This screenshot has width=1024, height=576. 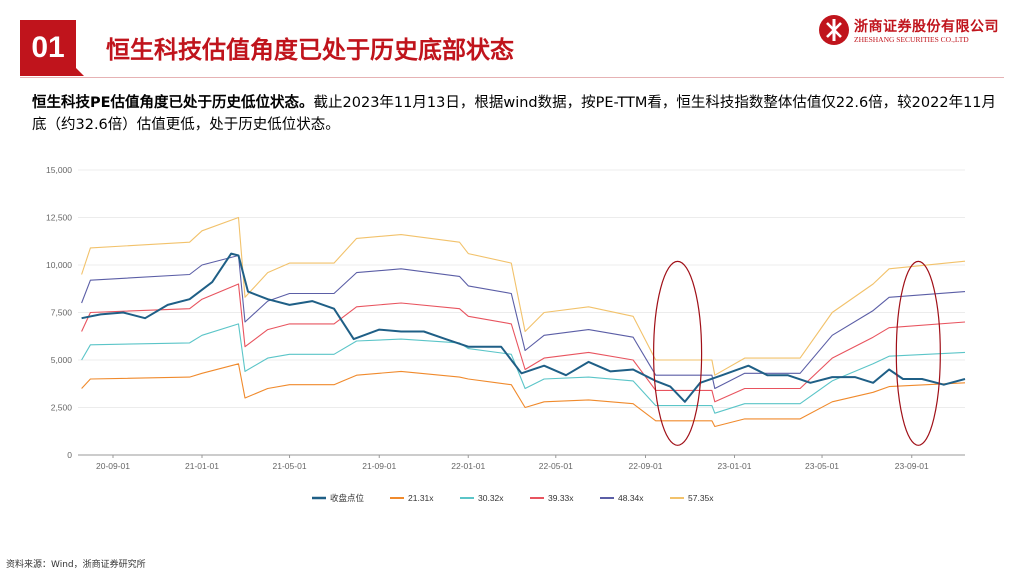 What do you see at coordinates (310, 50) in the screenshot?
I see `page-title: 恒生科技估值角度已处于历史底部状态` at bounding box center [310, 50].